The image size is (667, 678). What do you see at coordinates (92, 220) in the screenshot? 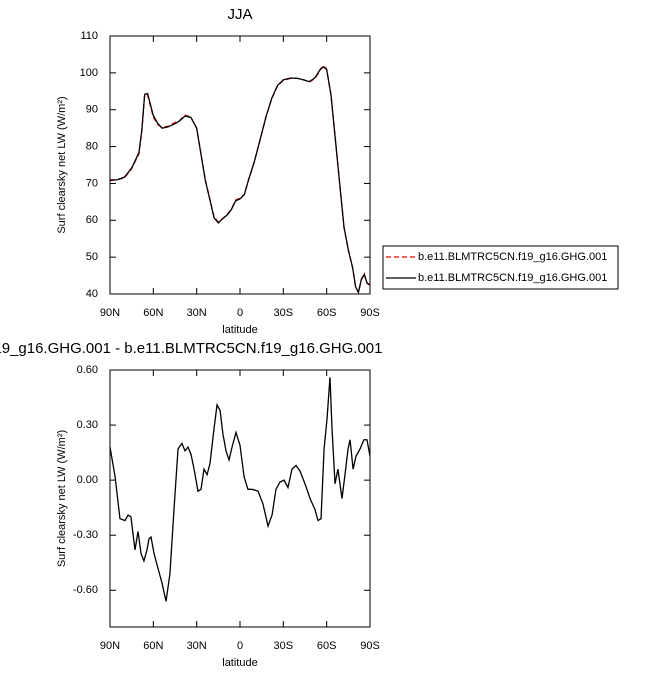
I see `y-tick-label: 60` at bounding box center [92, 220].